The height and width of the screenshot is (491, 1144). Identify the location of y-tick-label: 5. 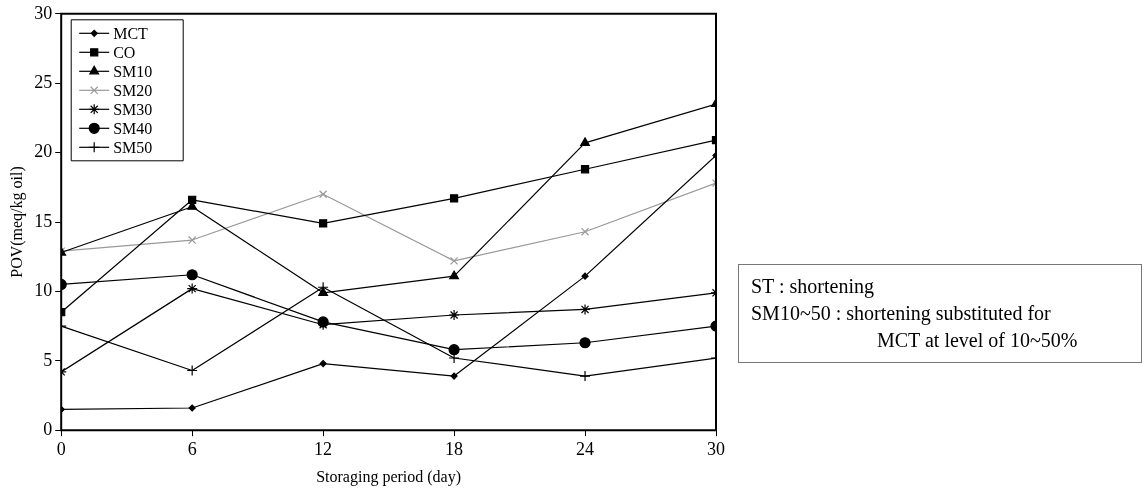
(48, 359).